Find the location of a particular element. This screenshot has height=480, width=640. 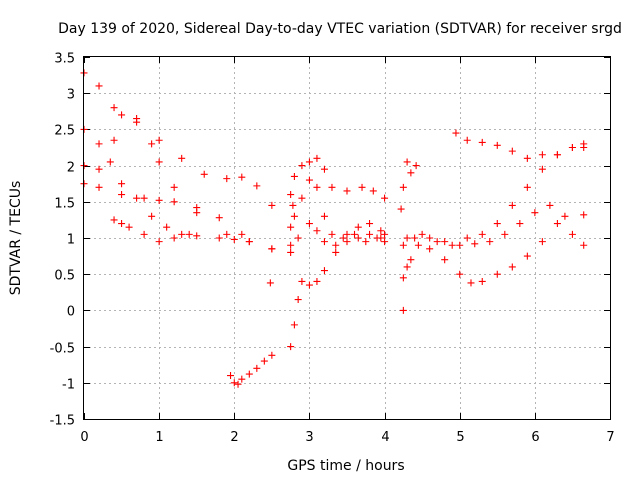

y-tick-label: -1.5 is located at coordinates (62, 421).